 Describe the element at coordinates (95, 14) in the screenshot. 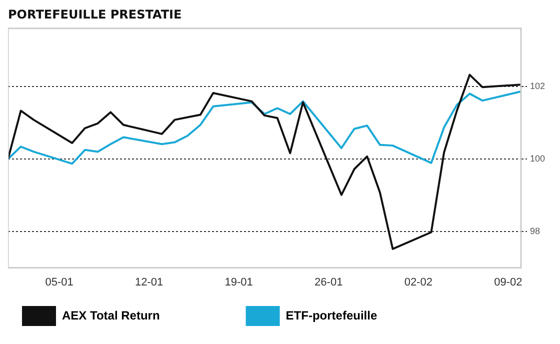

I see `chart-title: PORTEFEUILLE PRESTATIE` at that location.